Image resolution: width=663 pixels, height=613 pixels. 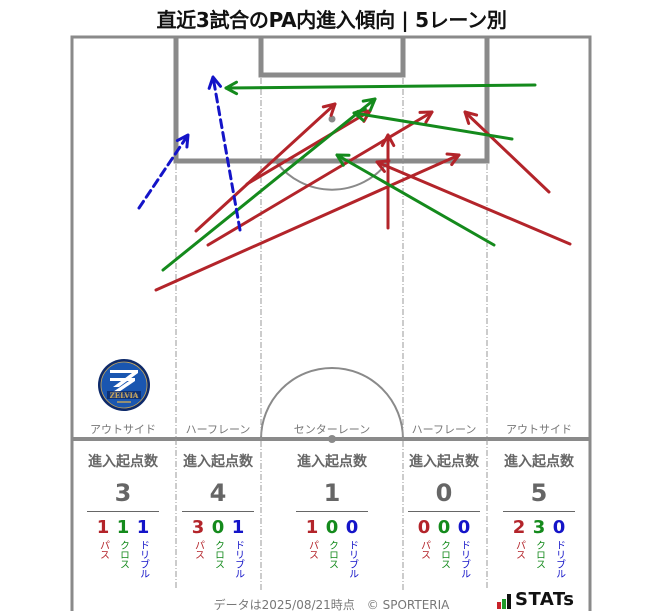 I want to click on entry-count-total: 1, so click(x=332, y=493).